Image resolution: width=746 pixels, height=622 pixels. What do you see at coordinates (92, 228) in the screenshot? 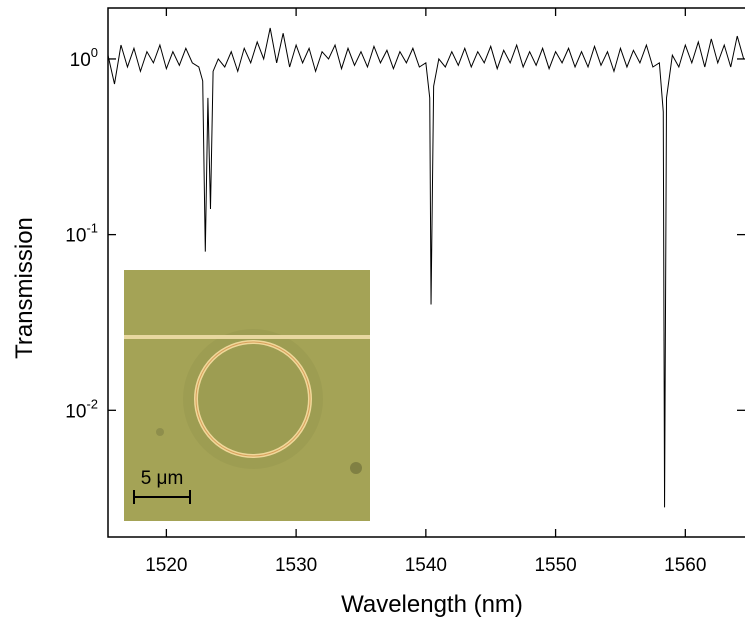
I see `y-tick-exponent: -1` at bounding box center [92, 228].